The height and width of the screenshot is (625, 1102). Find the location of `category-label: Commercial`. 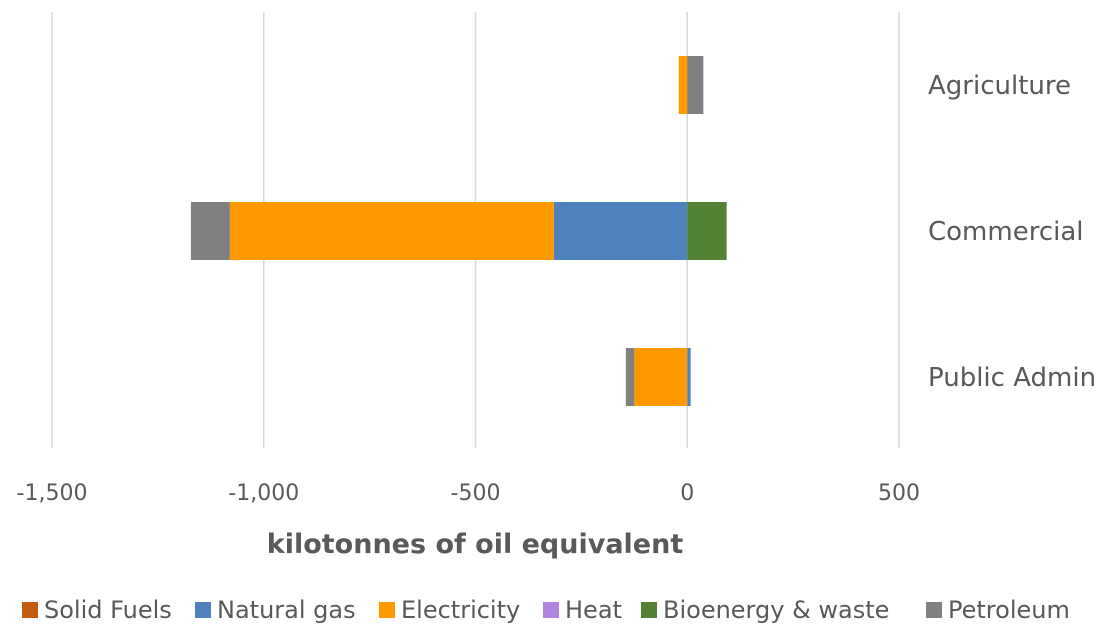

category-label: Commercial is located at coordinates (1006, 232).